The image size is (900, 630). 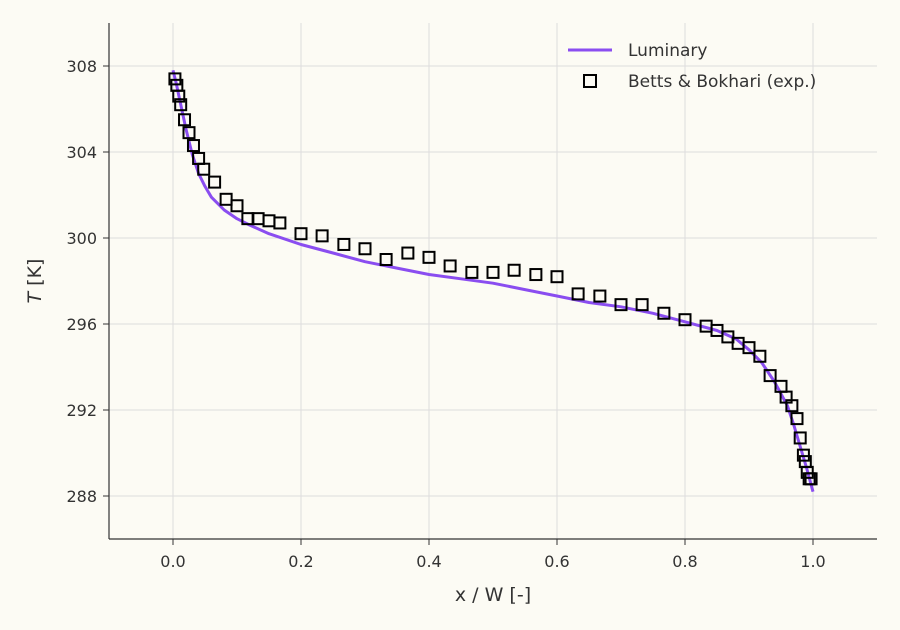 What do you see at coordinates (81, 66) in the screenshot?
I see `y-tick-label: 308` at bounding box center [81, 66].